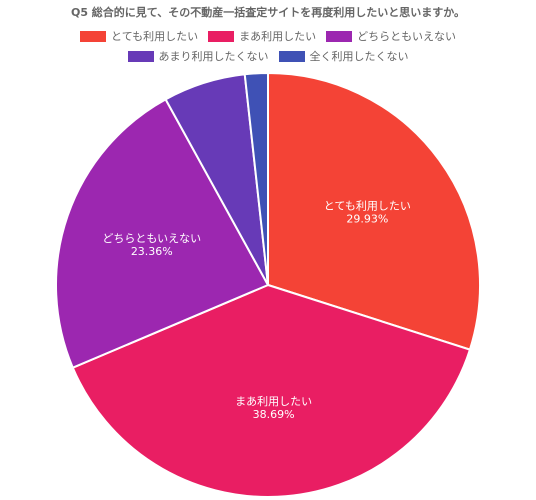 The height and width of the screenshot is (500, 536). Describe the element at coordinates (256, 178) in the screenshot. I see `slice-not-at-all-willing` at that location.